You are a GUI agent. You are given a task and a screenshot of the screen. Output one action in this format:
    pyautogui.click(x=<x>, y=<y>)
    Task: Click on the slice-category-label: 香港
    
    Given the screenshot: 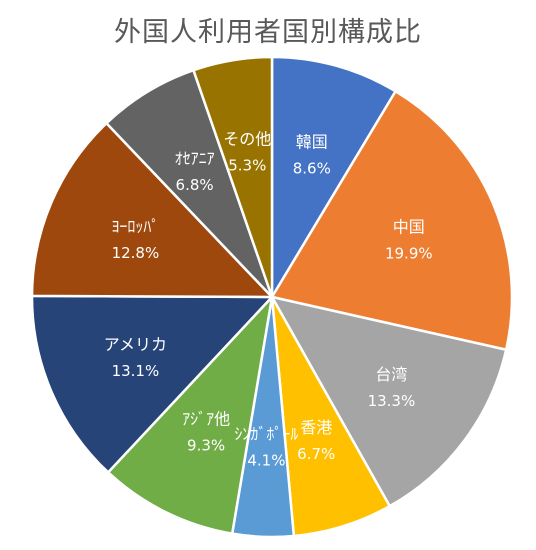 What is the action you would take?
    pyautogui.click(x=316, y=427)
    